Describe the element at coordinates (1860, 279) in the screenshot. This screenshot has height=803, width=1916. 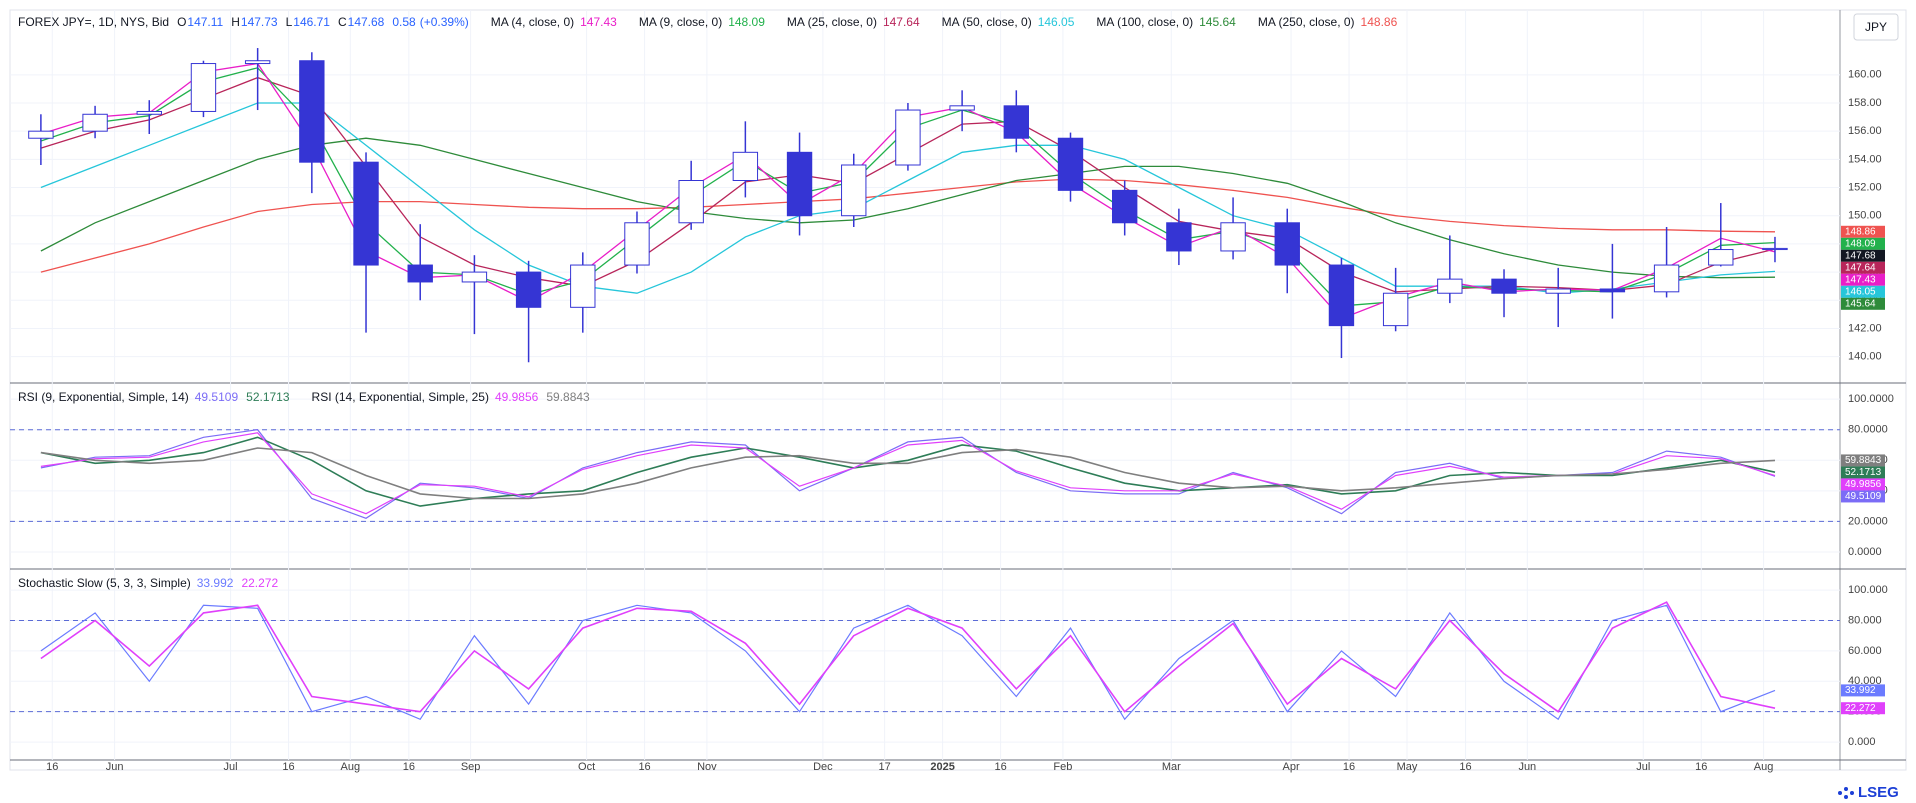
I see `price-badge-label: 147.43` at that location.